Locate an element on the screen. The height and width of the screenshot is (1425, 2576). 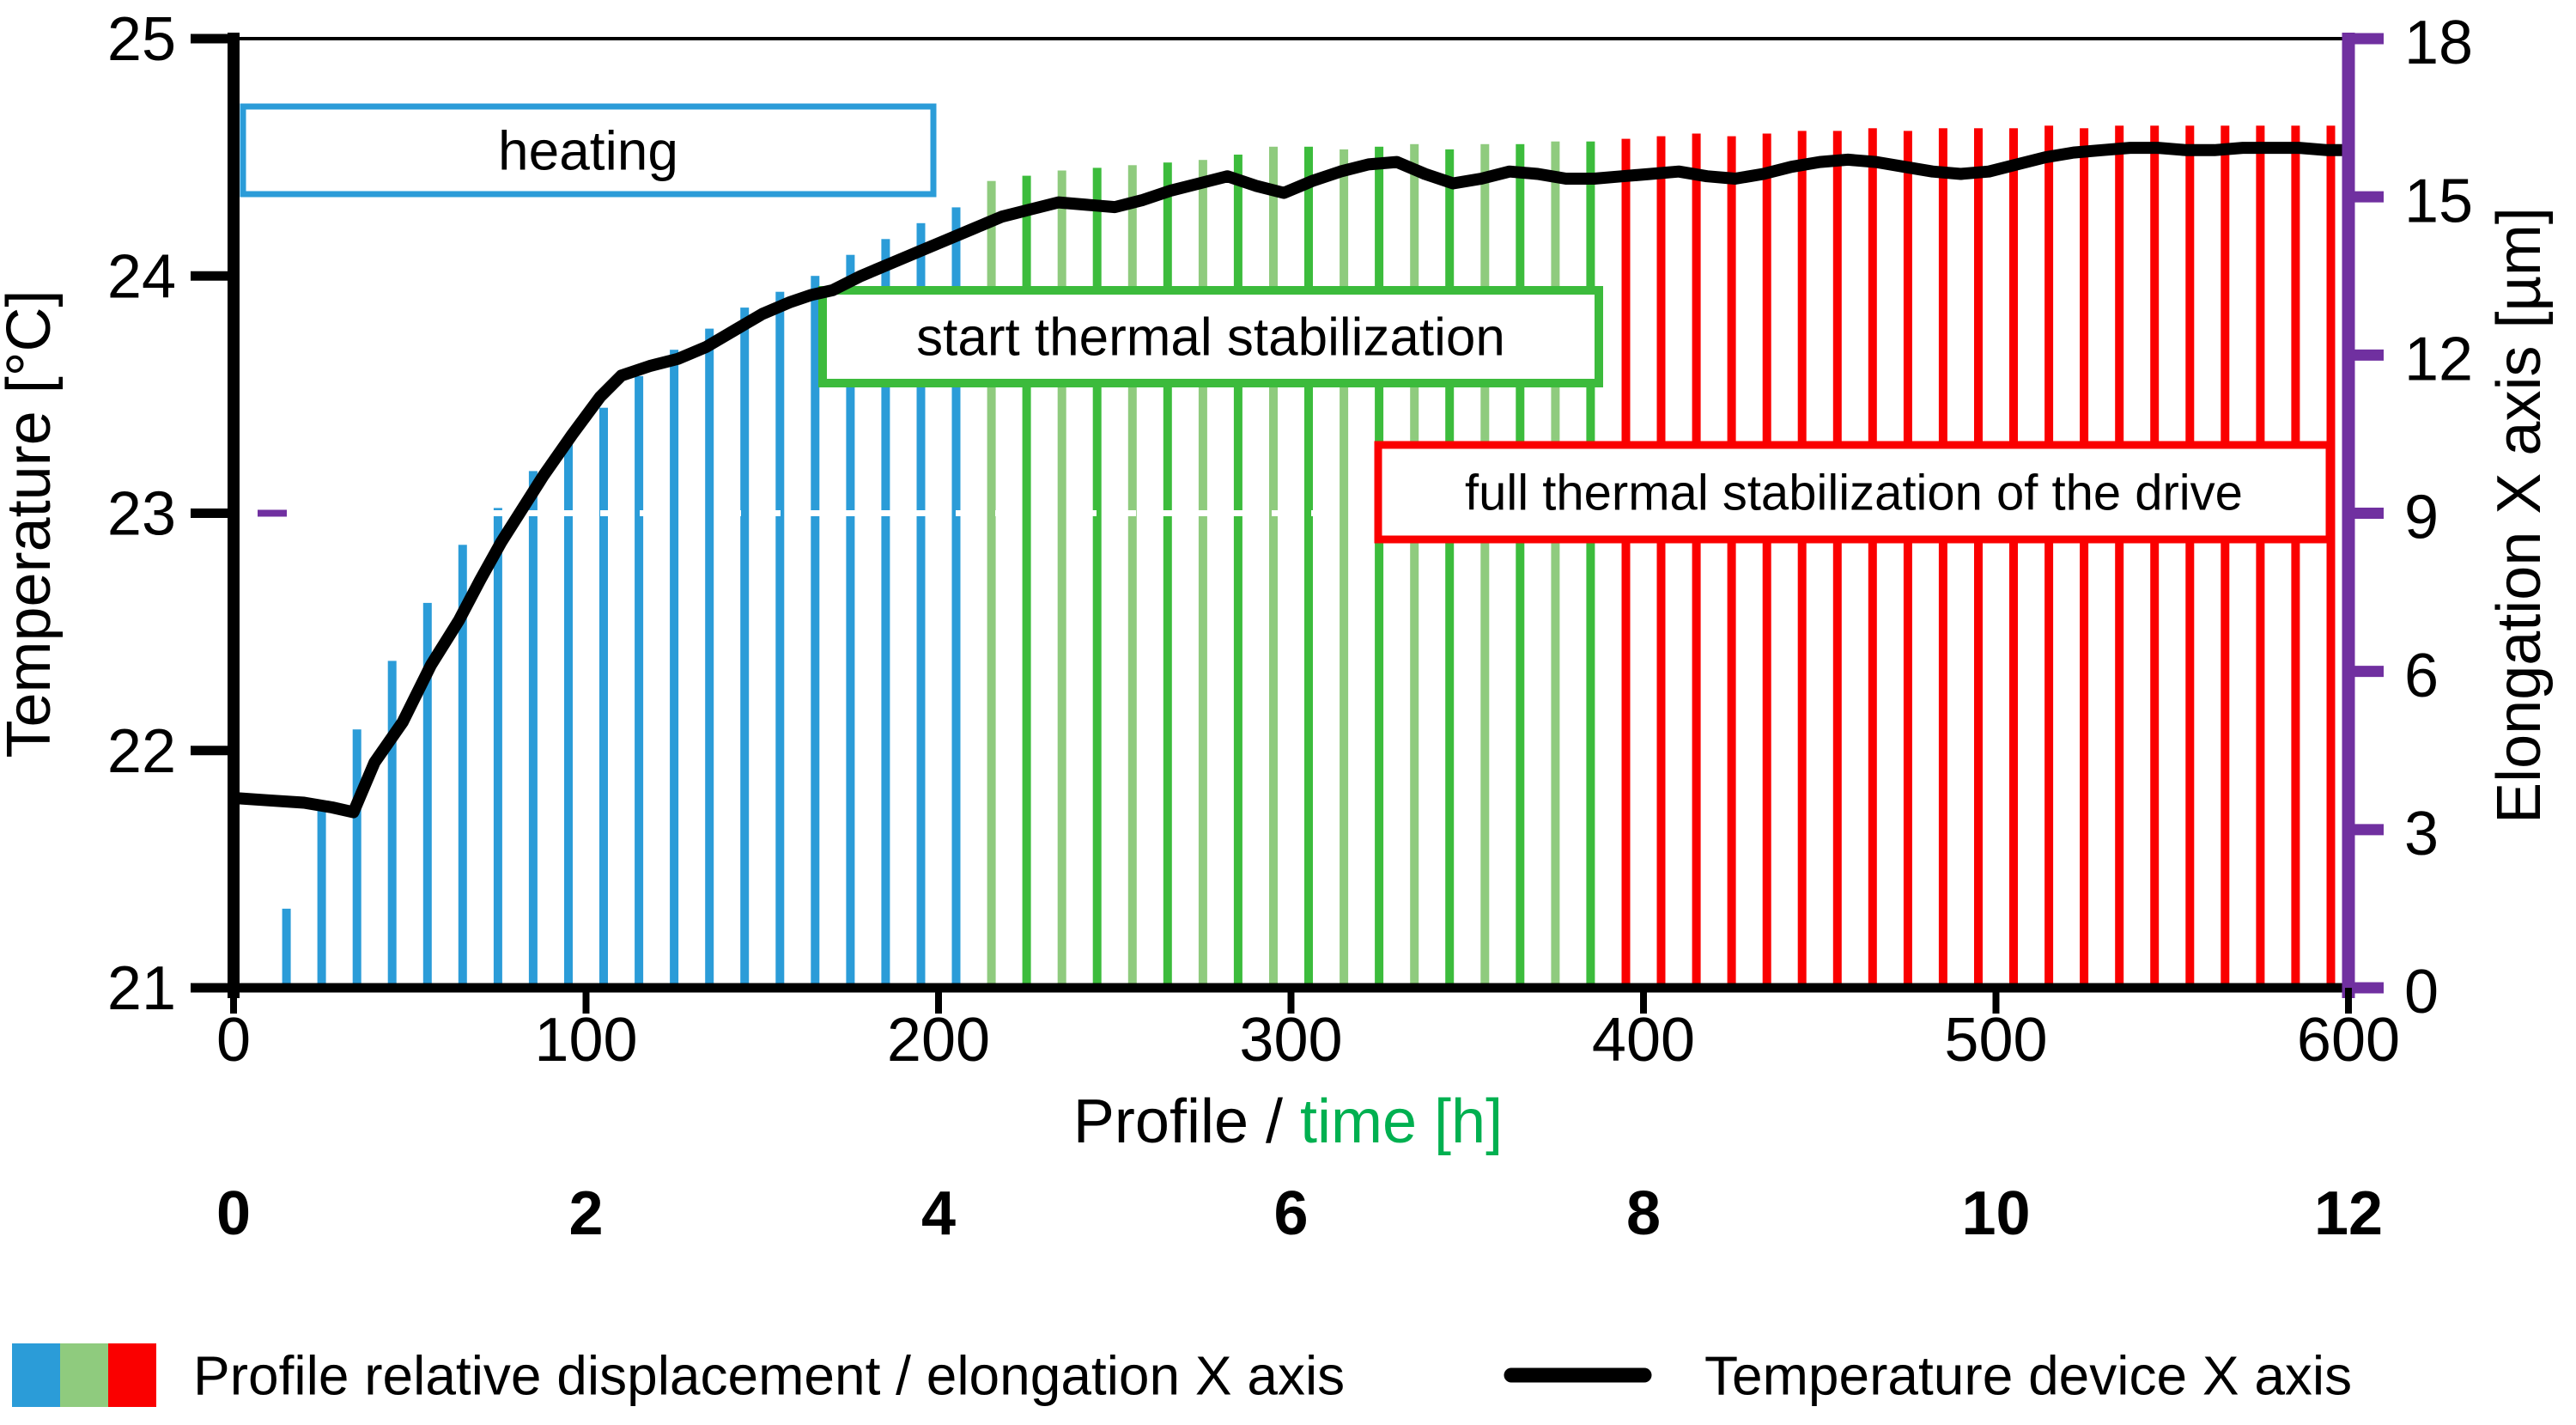
profile-tick-label: 100 is located at coordinates (585, 1040).